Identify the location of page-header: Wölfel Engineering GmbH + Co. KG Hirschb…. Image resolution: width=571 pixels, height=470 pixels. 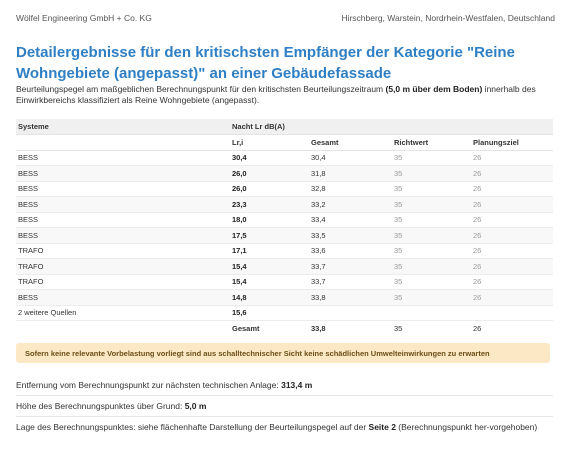
(285, 19).